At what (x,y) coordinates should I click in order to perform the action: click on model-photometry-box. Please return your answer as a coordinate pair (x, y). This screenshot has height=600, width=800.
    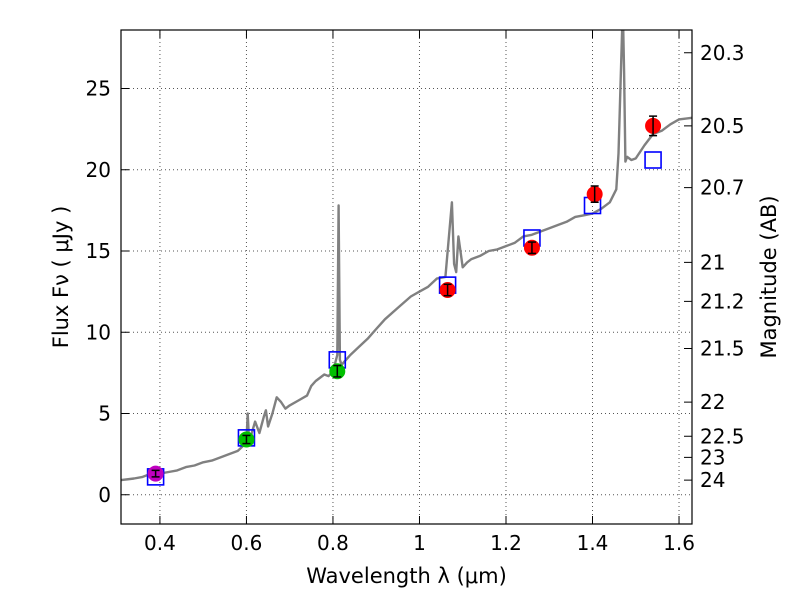
    Looking at the image, I should click on (653, 160).